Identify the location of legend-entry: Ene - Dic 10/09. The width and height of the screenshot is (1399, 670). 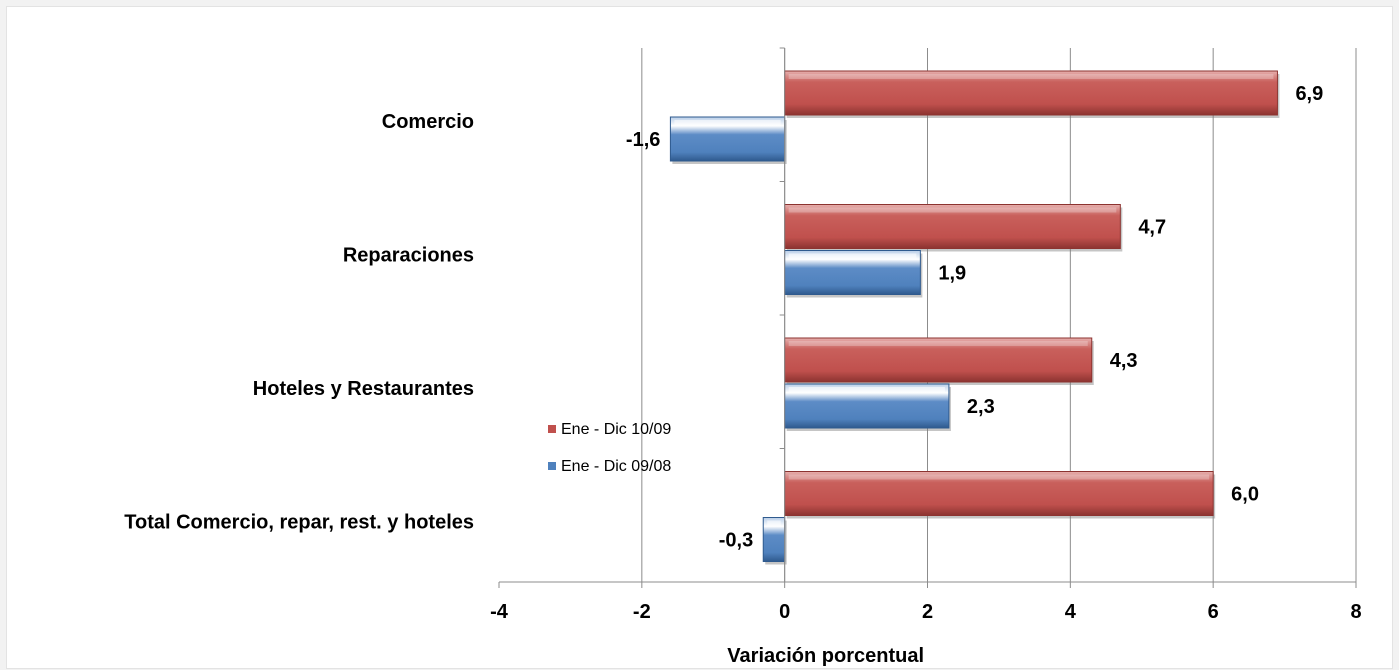
(609, 429).